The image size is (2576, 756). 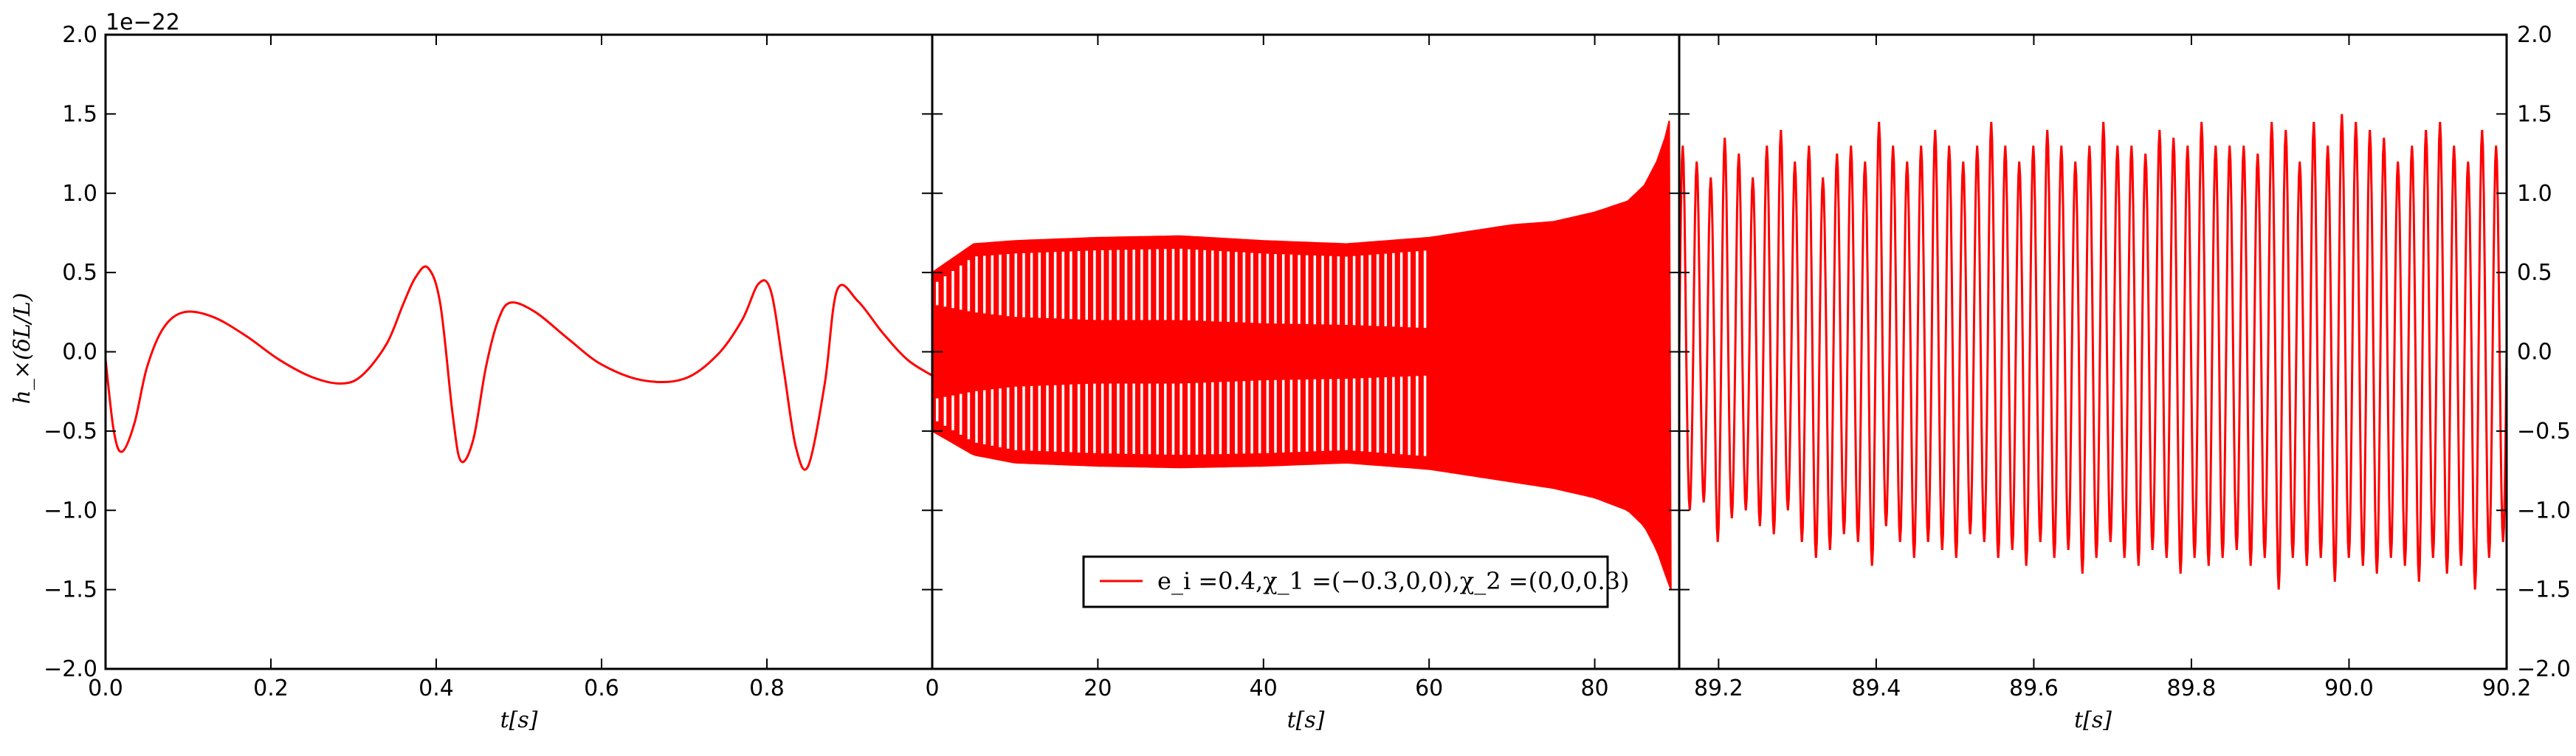 I want to click on y-tick-label-left: 0.5, so click(x=80, y=273).